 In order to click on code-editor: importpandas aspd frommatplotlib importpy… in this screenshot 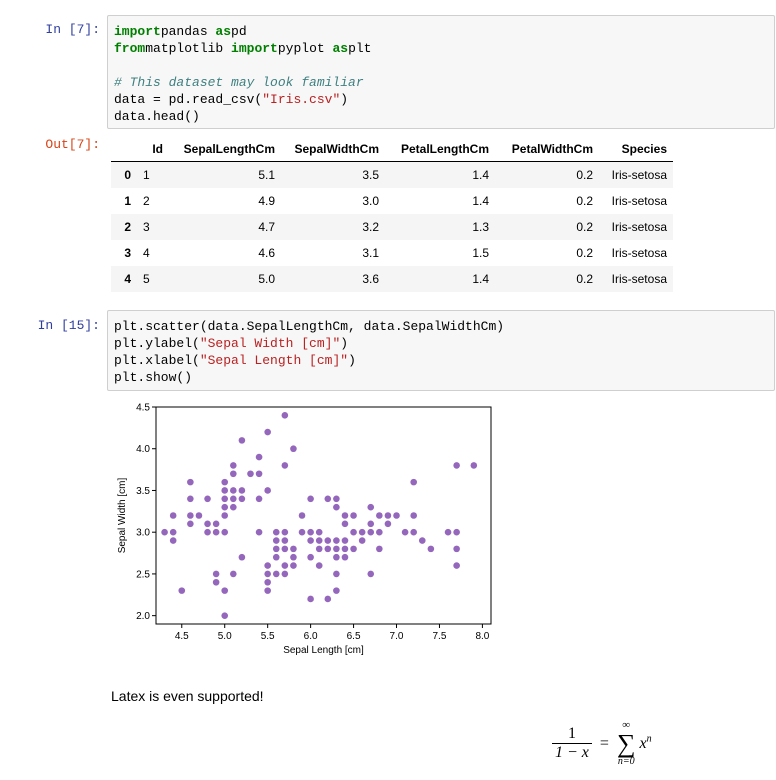, I will do `click(441, 74)`.